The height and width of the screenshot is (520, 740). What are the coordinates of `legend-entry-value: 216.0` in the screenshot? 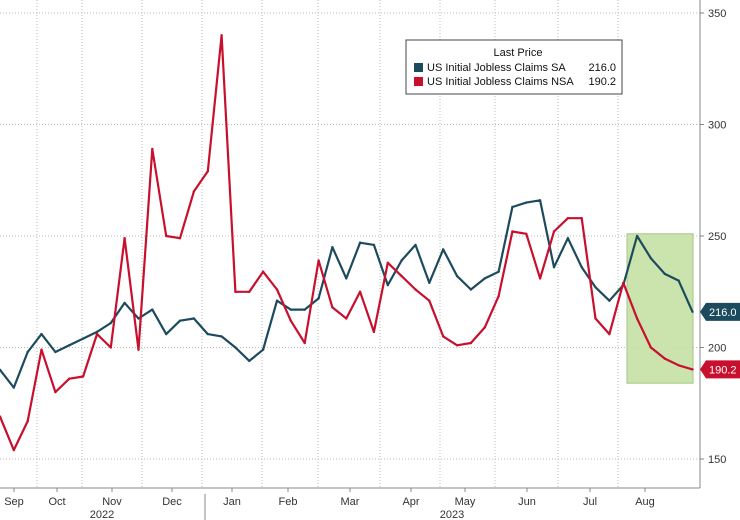 It's located at (602, 68).